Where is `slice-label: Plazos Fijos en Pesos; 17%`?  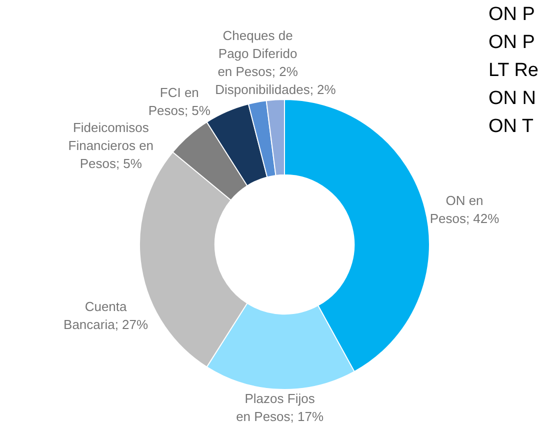
slice-label: Plazos Fijos en Pesos; 17% is located at coordinates (280, 407).